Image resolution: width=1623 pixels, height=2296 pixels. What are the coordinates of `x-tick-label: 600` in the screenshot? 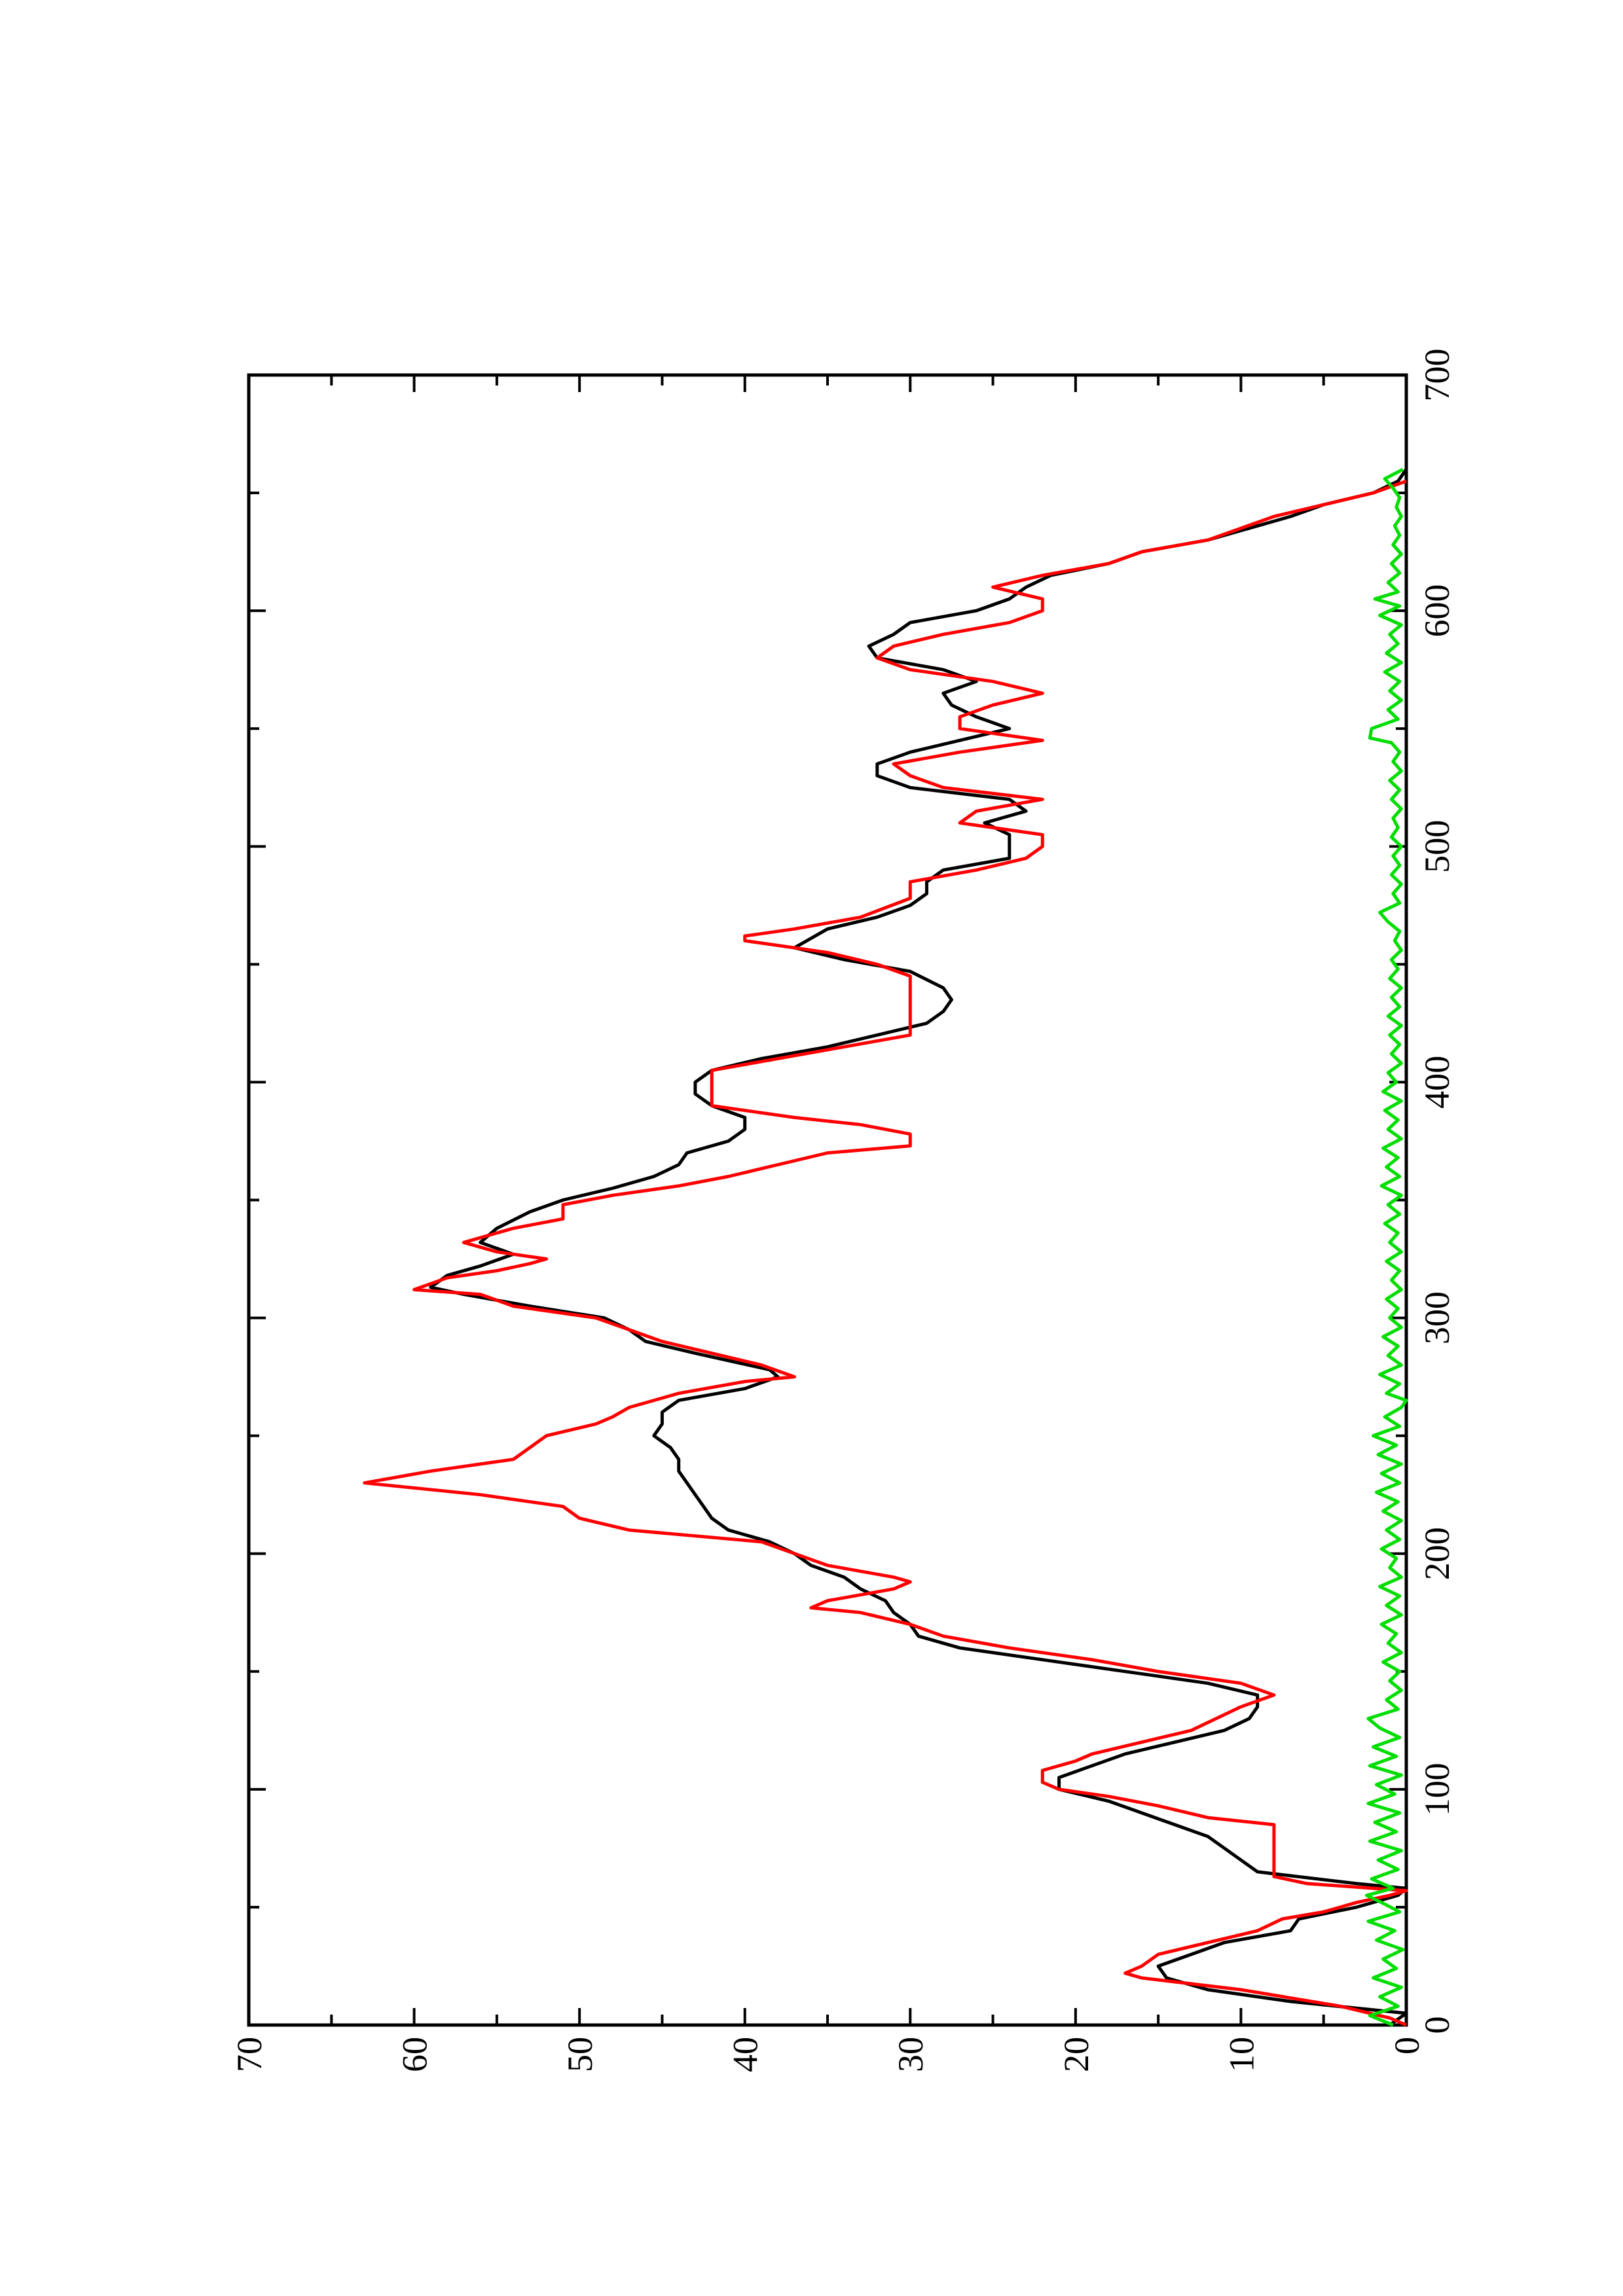 It's located at (1437, 610).